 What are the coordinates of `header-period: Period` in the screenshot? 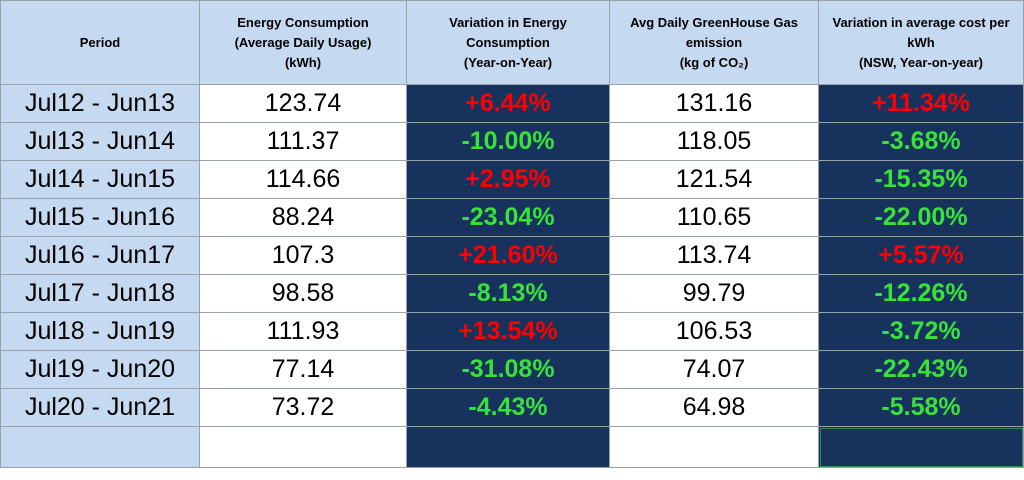 It's located at (100, 42).